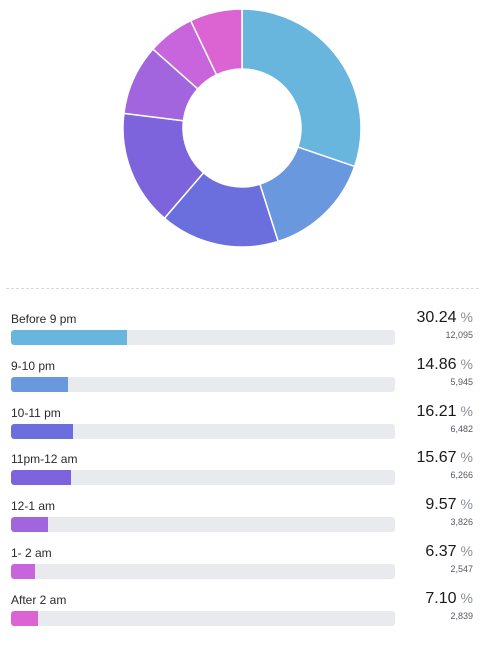 The width and height of the screenshot is (485, 652). I want to click on category-row: 9-10 pm 14.86% 5,945, so click(242, 387).